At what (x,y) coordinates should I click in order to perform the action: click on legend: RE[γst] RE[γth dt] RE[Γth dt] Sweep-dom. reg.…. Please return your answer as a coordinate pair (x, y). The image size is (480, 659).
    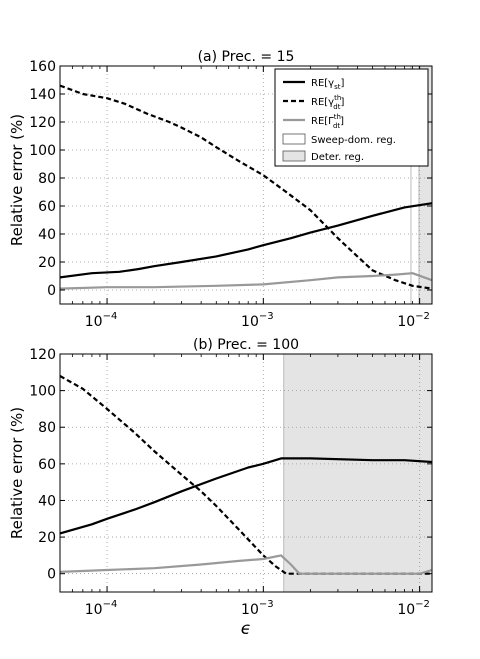
    Looking at the image, I should click on (351, 117).